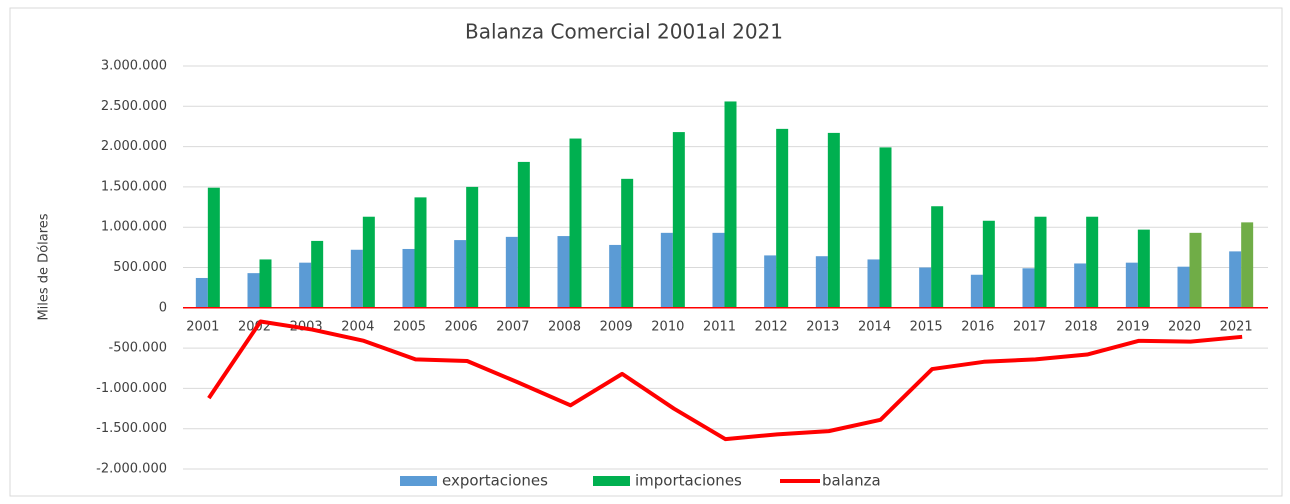 This screenshot has height=504, width=1290. What do you see at coordinates (512, 326) in the screenshot?
I see `x-tick-label: 2007` at bounding box center [512, 326].